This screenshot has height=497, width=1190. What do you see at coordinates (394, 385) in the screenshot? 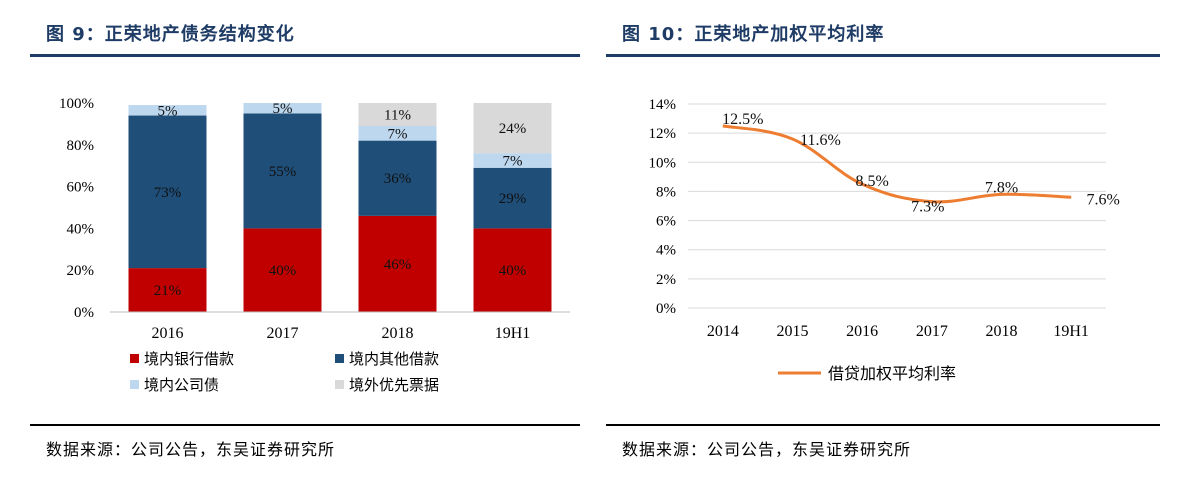
I see `legend-label: 境外优先票据` at bounding box center [394, 385].